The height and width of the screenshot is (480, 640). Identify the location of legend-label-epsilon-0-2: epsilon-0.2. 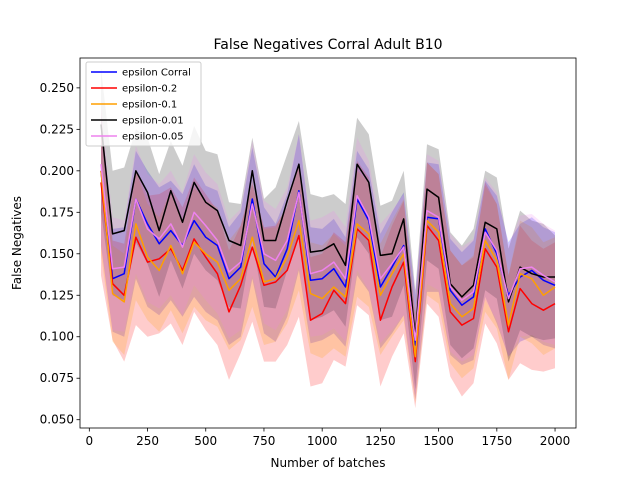
(149, 89).